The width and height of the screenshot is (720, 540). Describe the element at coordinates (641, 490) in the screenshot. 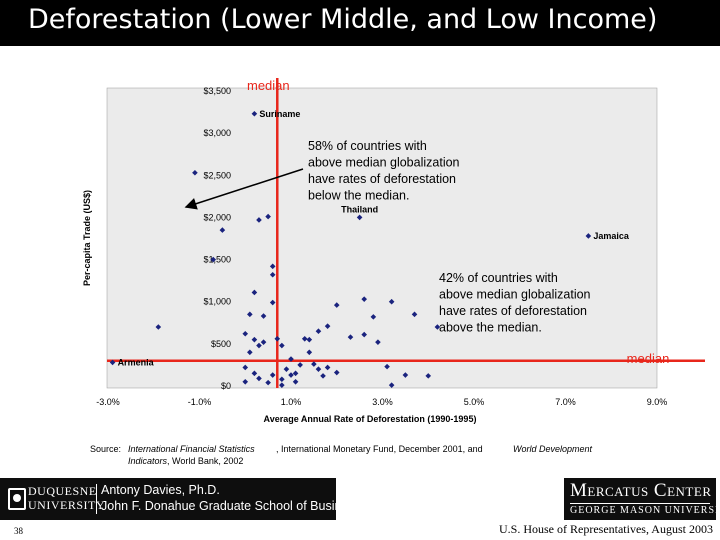

I see `mercatus-name: Mercatus Center` at that location.